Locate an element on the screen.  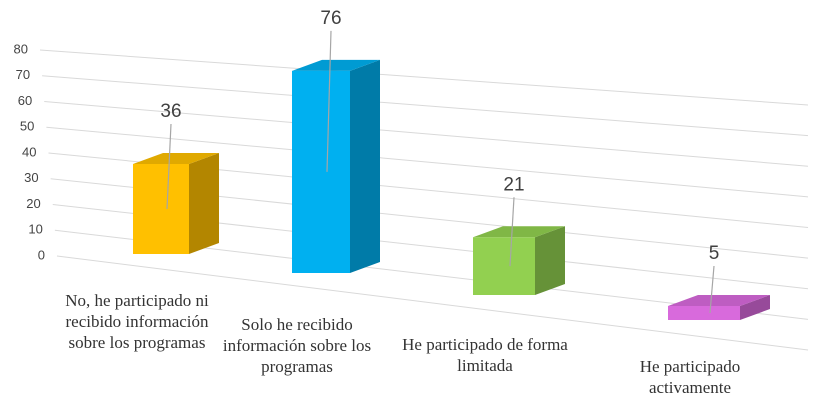
data-label: 5 is located at coordinates (714, 253).